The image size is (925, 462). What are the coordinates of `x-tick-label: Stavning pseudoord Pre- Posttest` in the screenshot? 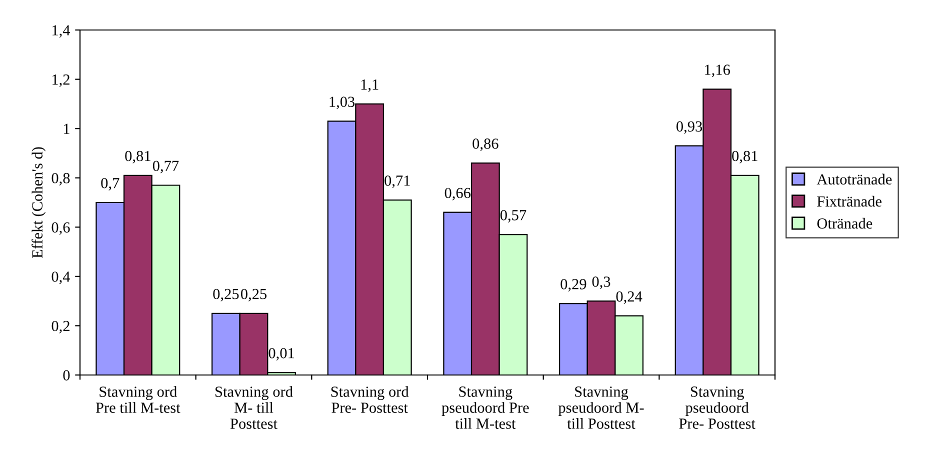 It's located at (717, 407).